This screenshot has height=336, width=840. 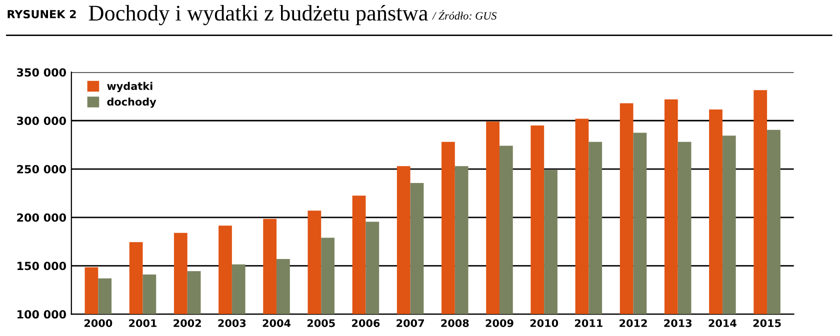 I want to click on legend-label: wydatki, so click(x=129, y=87).